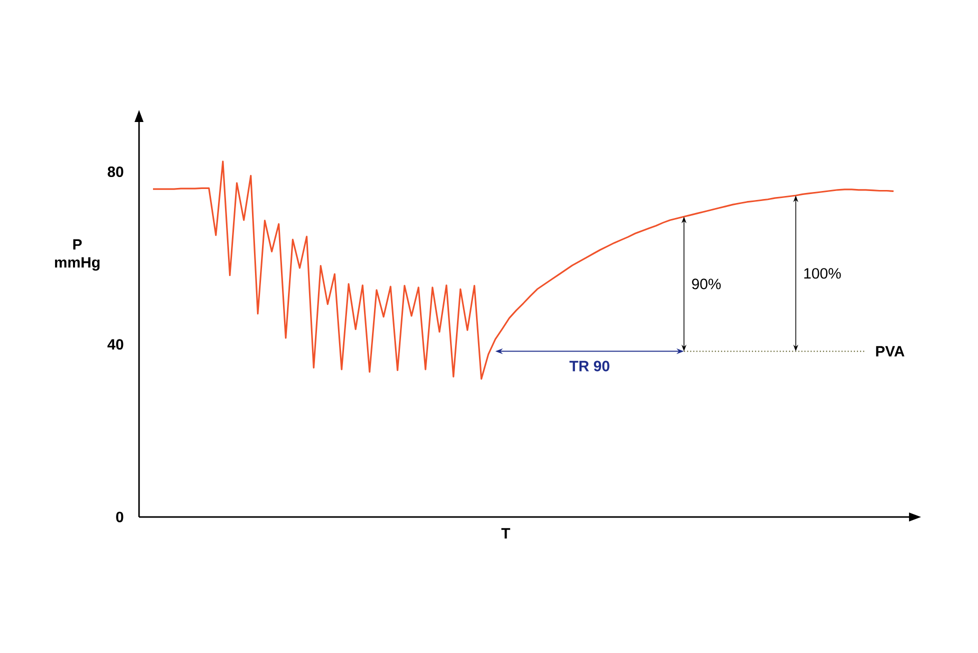 Image resolution: width=978 pixels, height=653 pixels. What do you see at coordinates (77, 255) in the screenshot?
I see `y-axis-title: P mmHg` at bounding box center [77, 255].